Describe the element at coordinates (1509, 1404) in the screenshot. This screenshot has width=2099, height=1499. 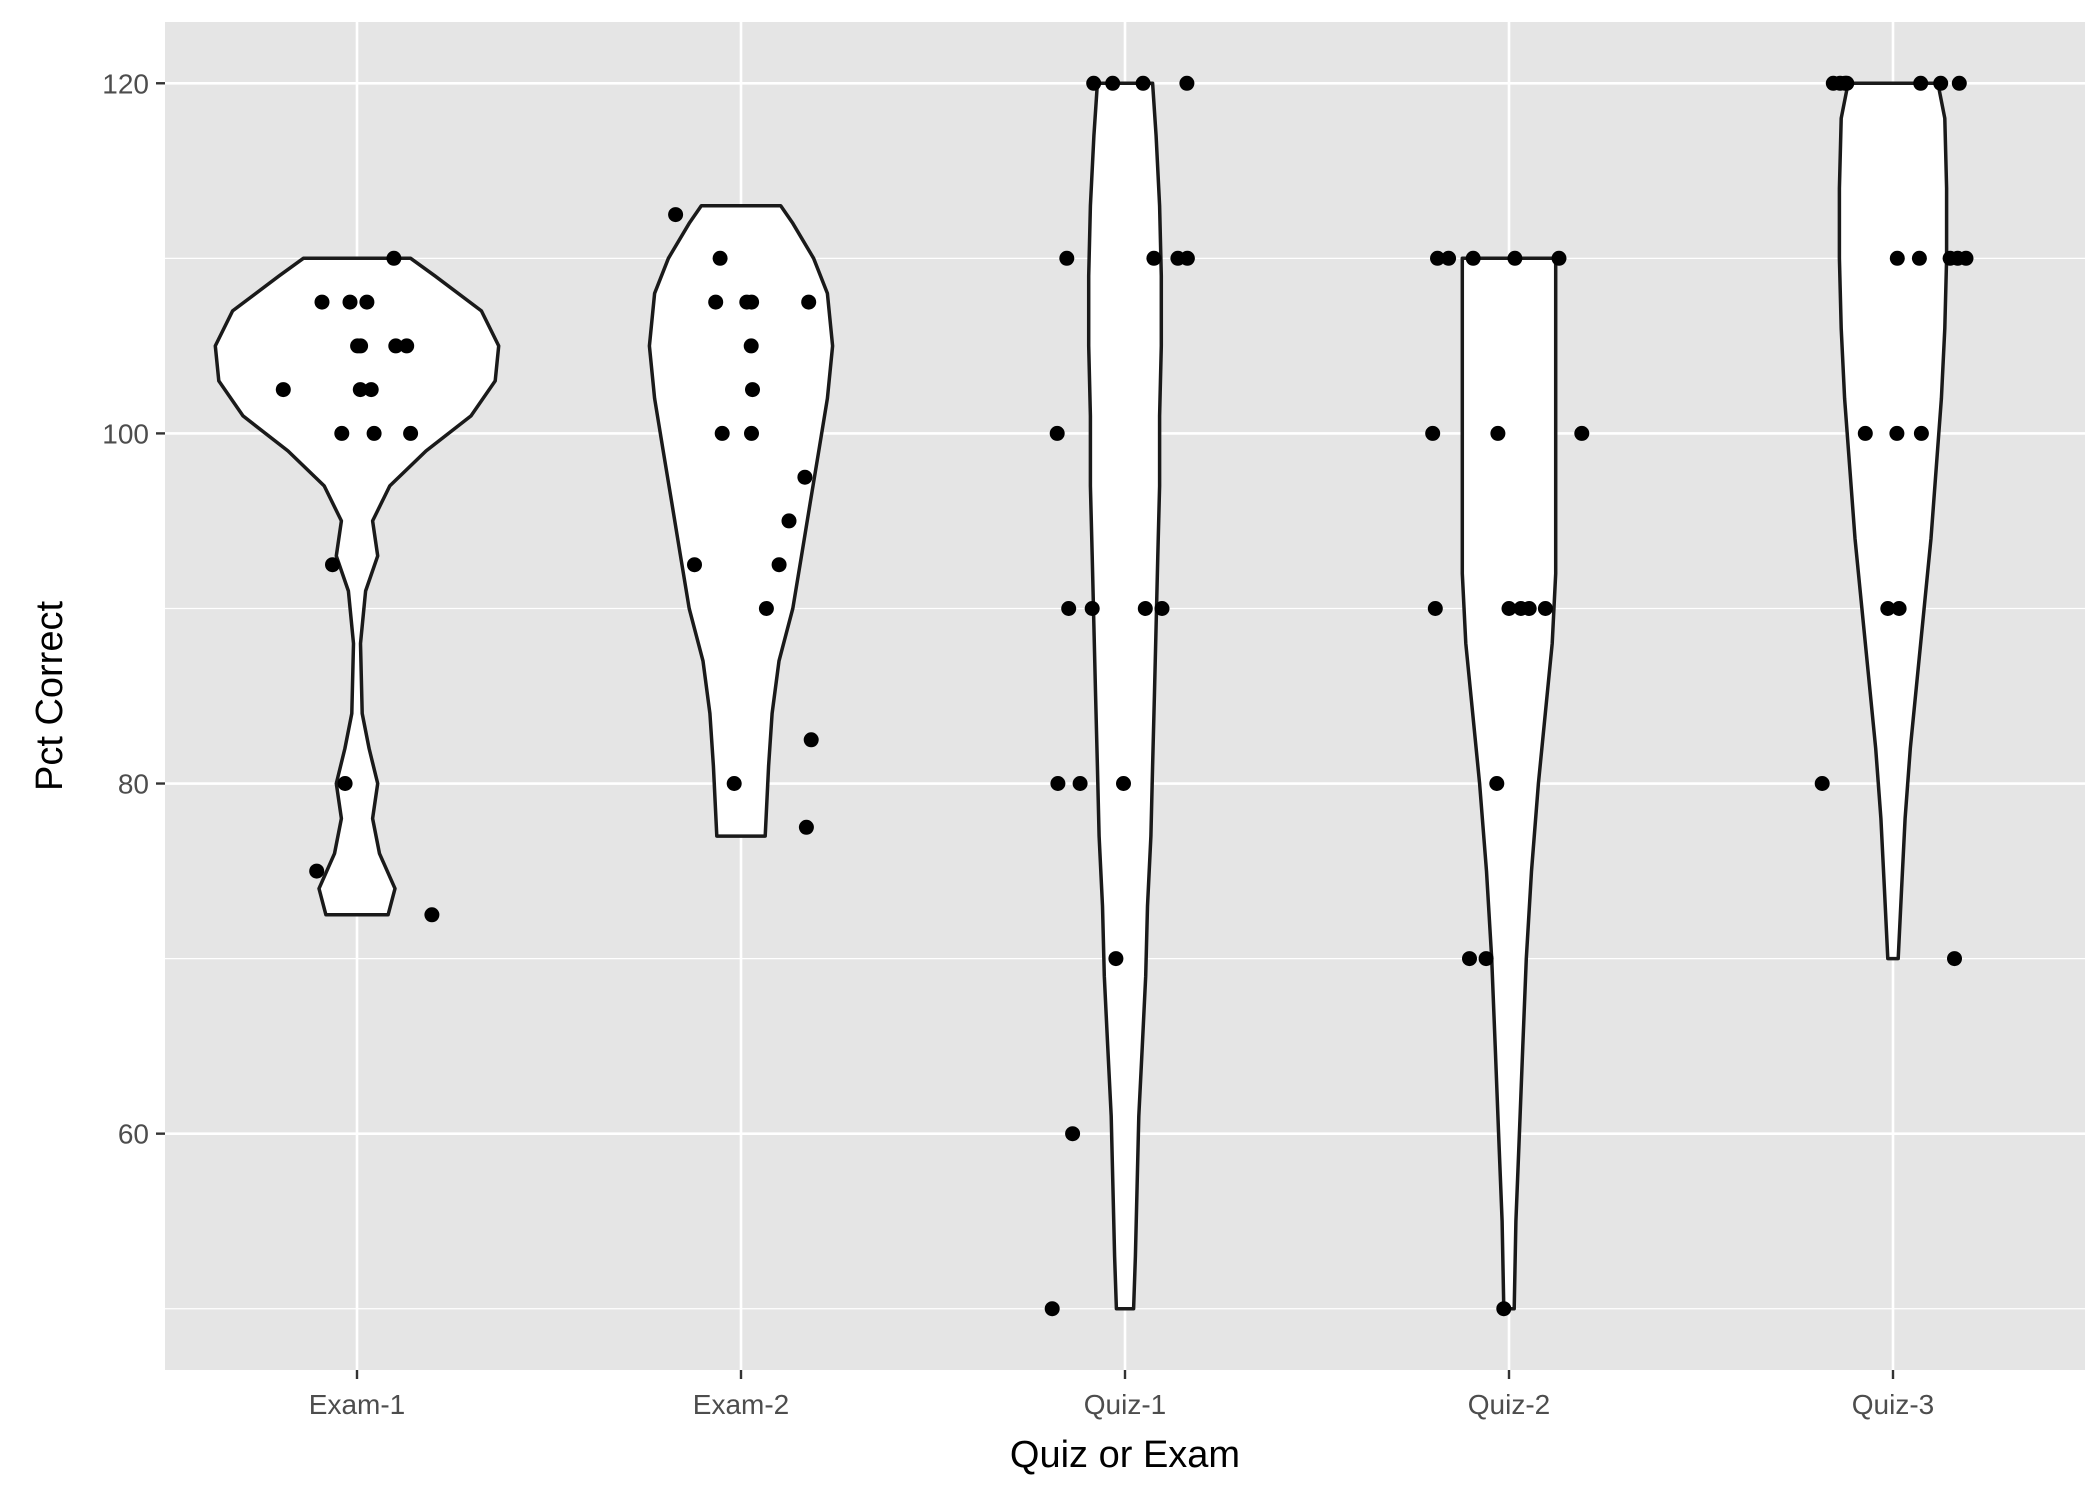
I see `x-tick-label: Quiz-2` at that location.